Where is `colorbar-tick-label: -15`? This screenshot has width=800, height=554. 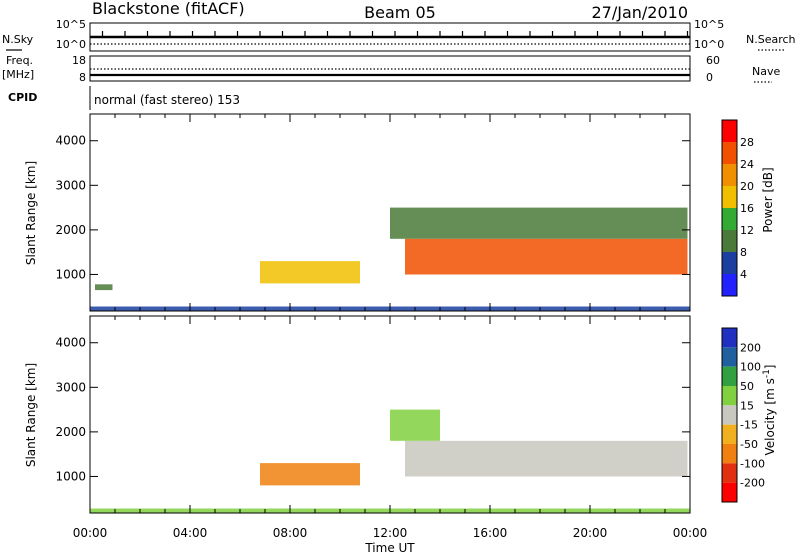
colorbar-tick-label: -15 is located at coordinates (749, 425).